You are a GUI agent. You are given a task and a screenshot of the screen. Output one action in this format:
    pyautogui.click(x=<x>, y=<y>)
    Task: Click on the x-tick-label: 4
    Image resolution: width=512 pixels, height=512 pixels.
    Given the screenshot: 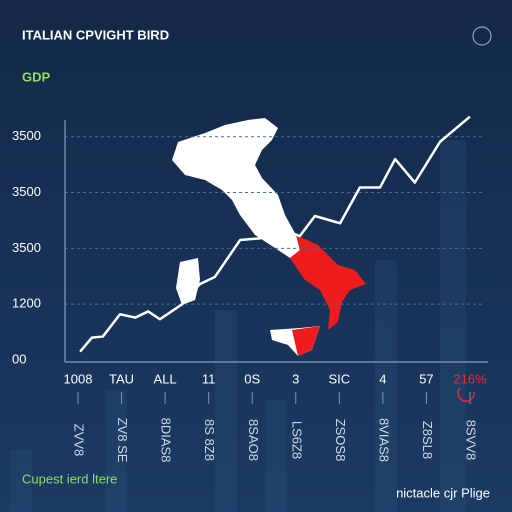 What is the action you would take?
    pyautogui.click(x=382, y=378)
    